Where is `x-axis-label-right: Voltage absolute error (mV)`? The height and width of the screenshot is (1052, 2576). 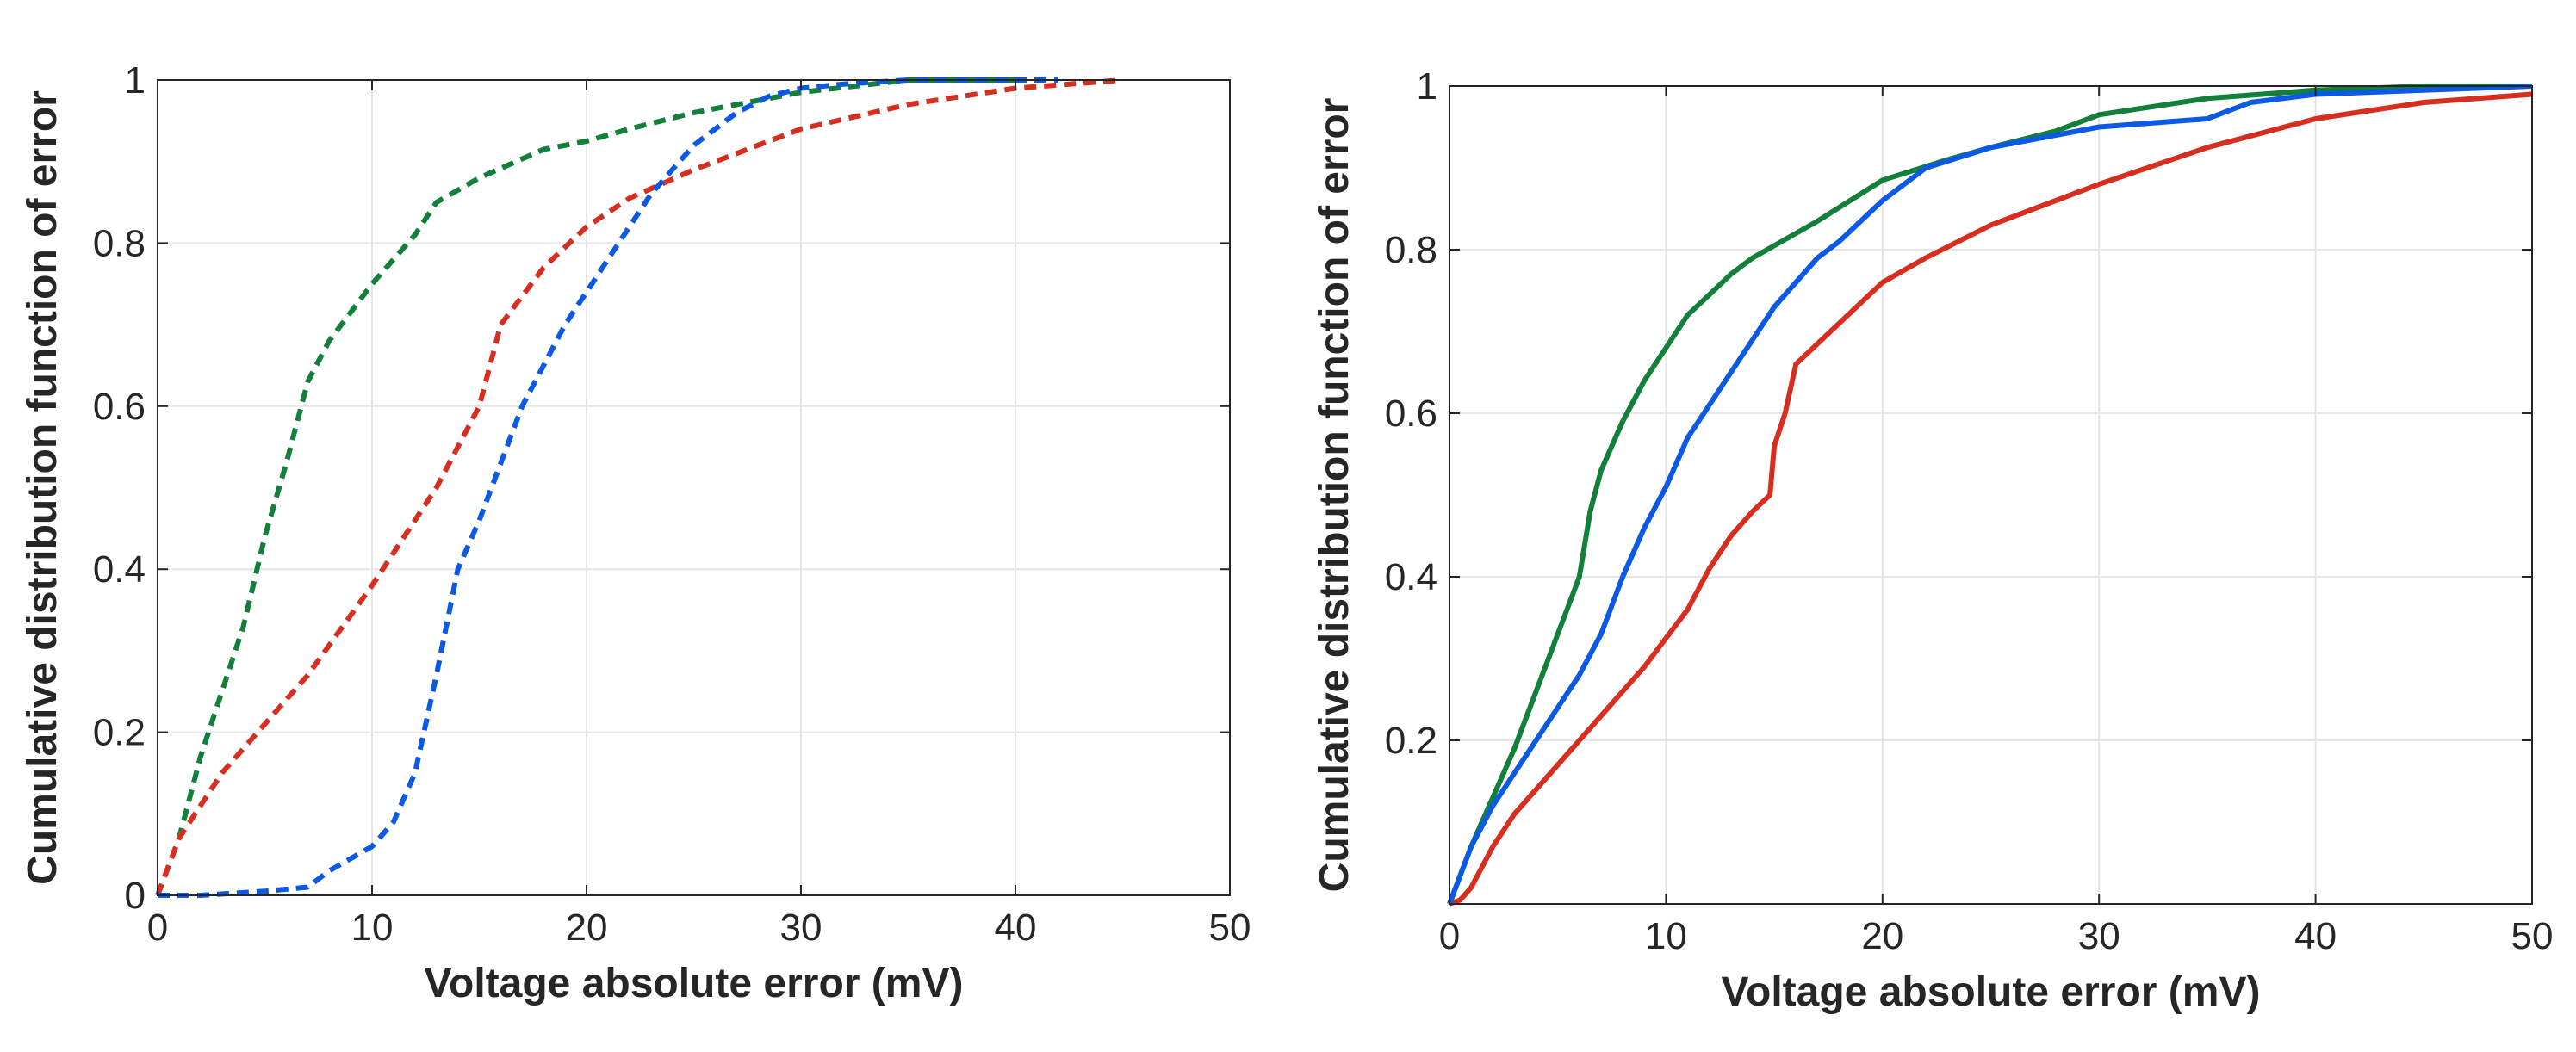
x-axis-label-right: Voltage absolute error (mV) is located at coordinates (1992, 992).